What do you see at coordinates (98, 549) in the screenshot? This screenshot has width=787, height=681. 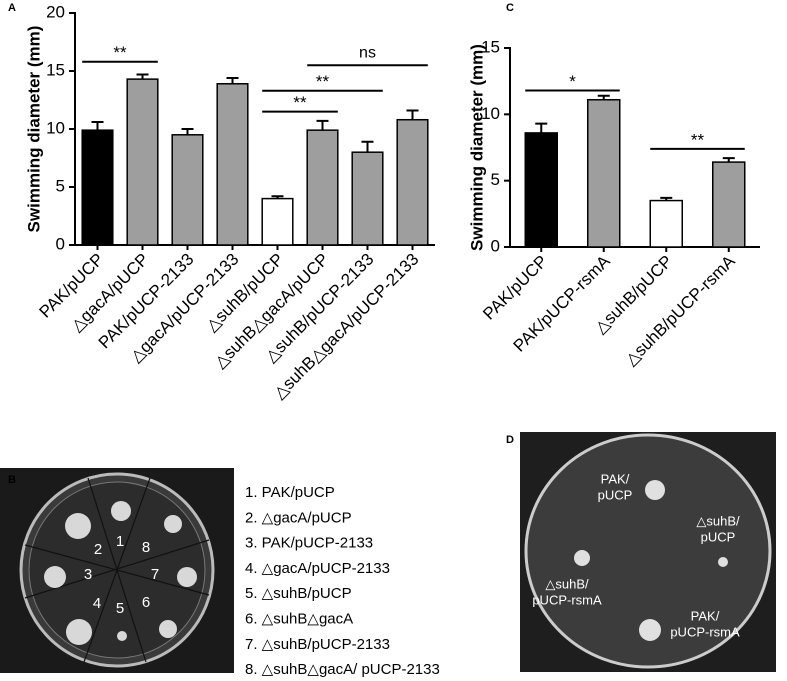 I see `plate-number: 2` at bounding box center [98, 549].